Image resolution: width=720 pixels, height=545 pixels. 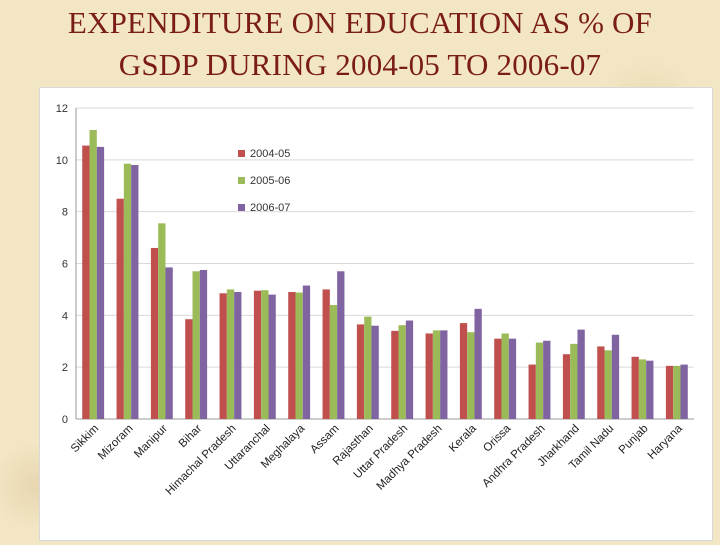 What do you see at coordinates (65, 420) in the screenshot?
I see `y-tick-label: 0` at bounding box center [65, 420].